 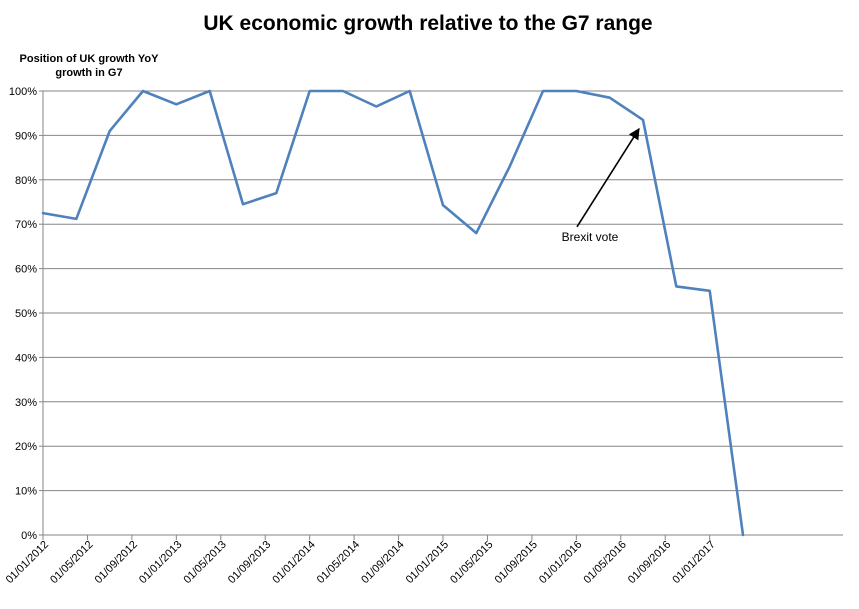 I want to click on y-tick-label: 0%, so click(x=29, y=536).